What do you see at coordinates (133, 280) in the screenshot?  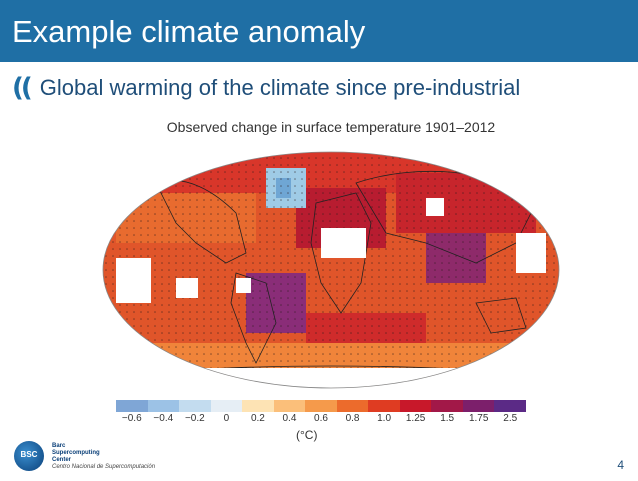 I see `missing-data-patch` at bounding box center [133, 280].